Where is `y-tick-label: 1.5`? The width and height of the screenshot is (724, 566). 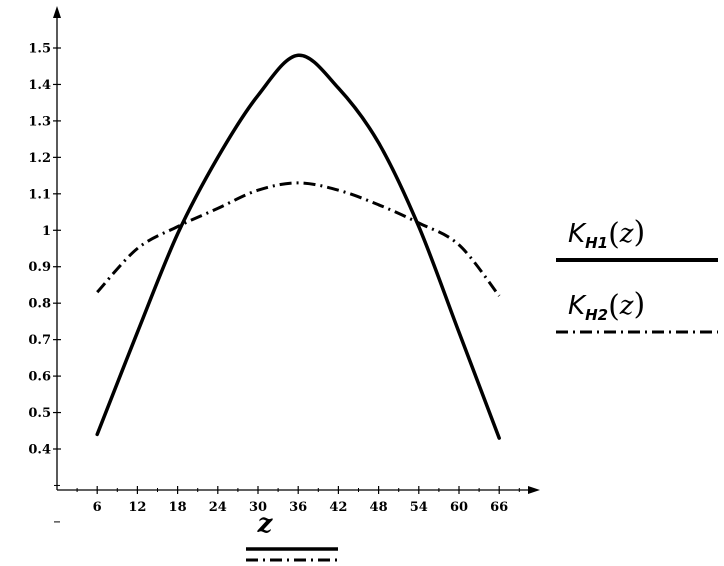 y-tick-label: 1.5 is located at coordinates (39, 49).